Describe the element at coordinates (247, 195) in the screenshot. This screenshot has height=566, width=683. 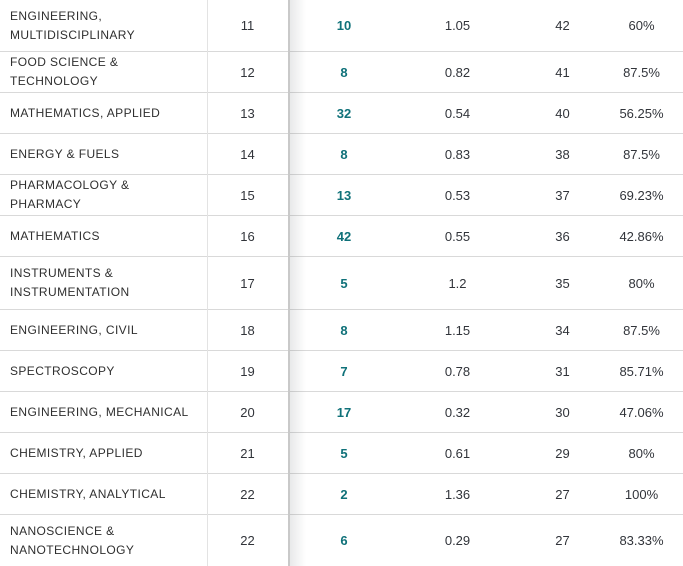
I see `rank-cell: 15` at that location.